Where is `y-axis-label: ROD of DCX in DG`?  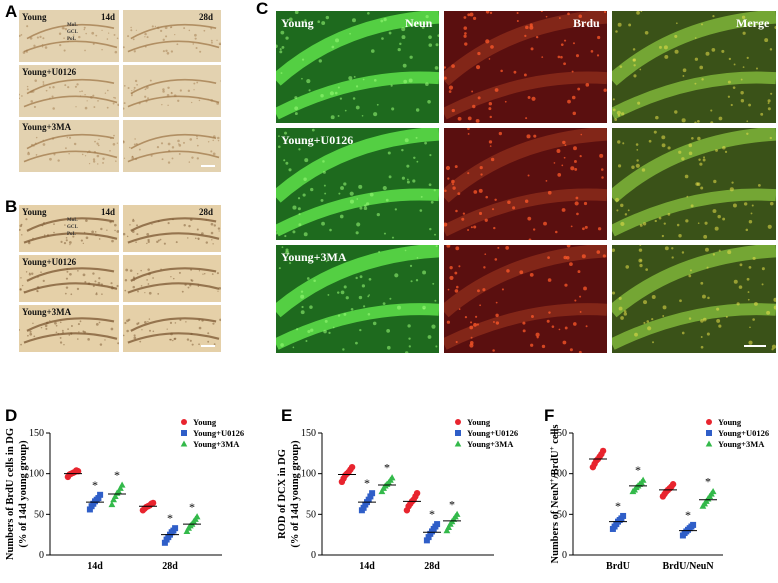
y-axis-label: ROD of DCX in DG is located at coordinates (282, 494).